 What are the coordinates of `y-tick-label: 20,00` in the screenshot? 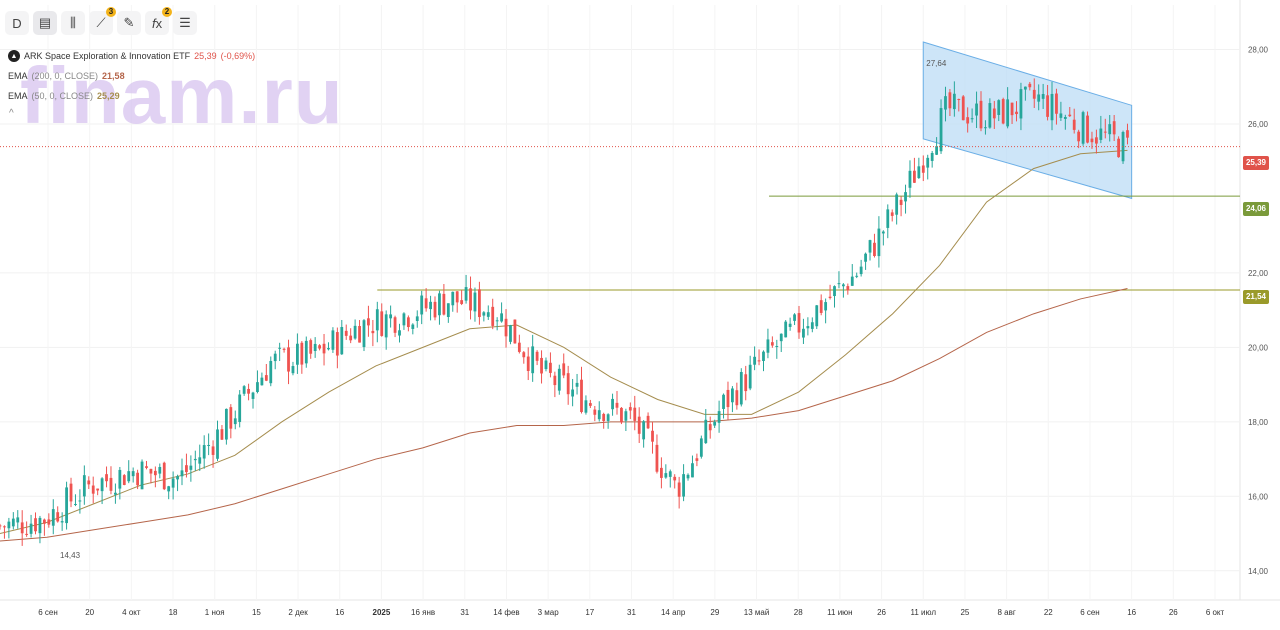 It's located at (1258, 347).